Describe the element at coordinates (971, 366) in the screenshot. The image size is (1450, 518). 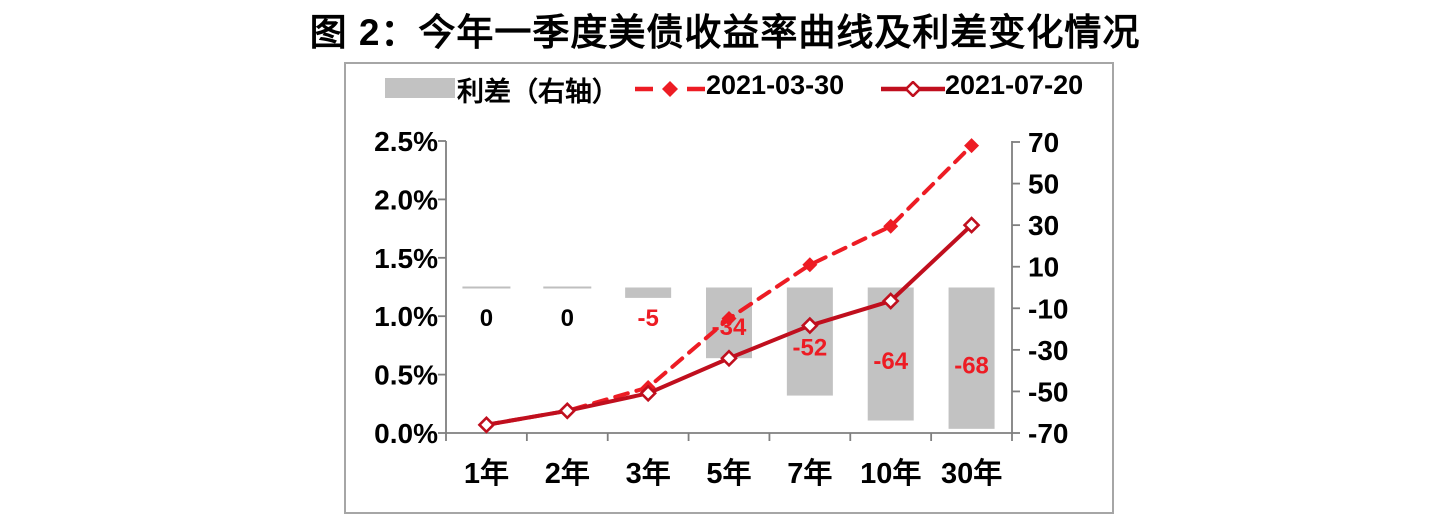
I see `bar-value-label: -68` at that location.